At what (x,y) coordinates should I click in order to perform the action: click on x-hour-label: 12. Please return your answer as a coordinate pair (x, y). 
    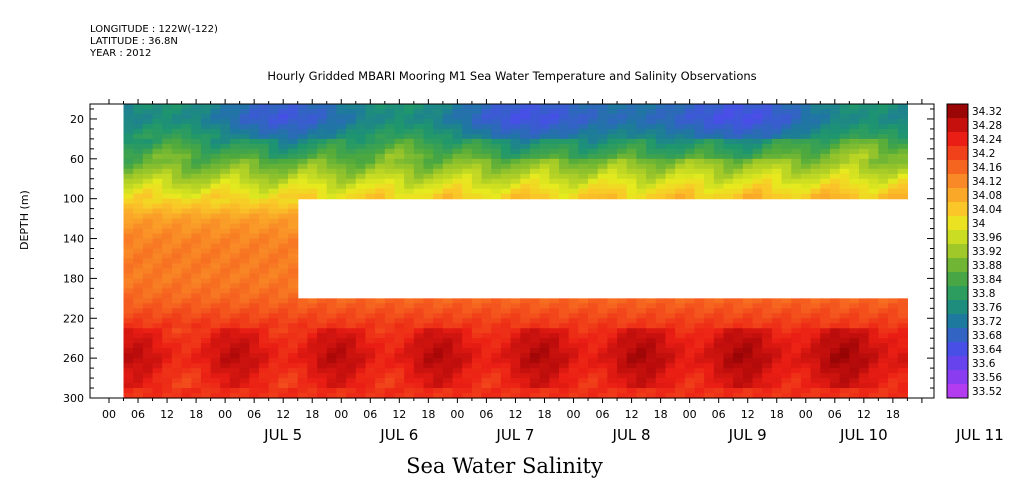
    Looking at the image, I should click on (515, 414).